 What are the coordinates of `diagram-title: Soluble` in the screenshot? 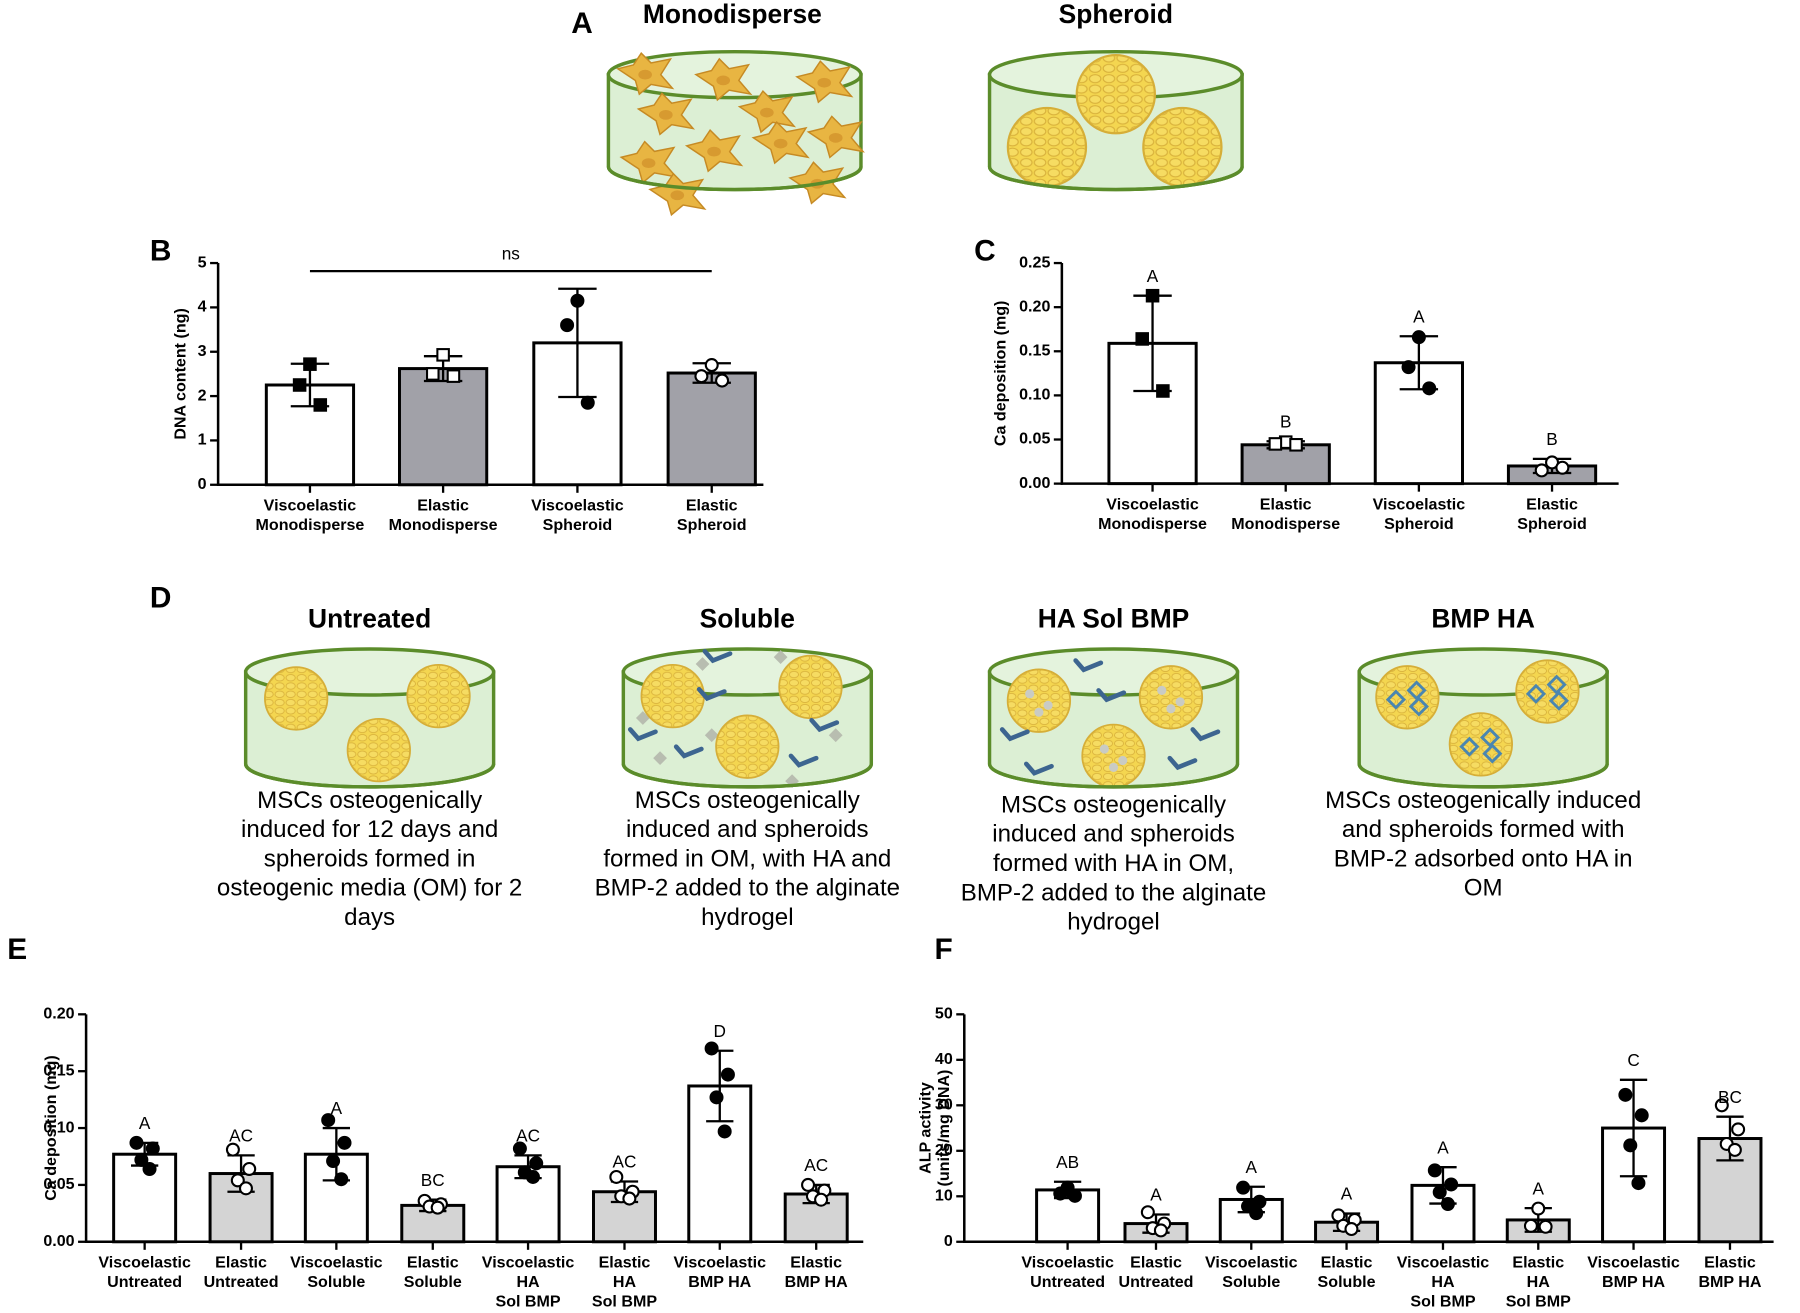 It's located at (747, 618).